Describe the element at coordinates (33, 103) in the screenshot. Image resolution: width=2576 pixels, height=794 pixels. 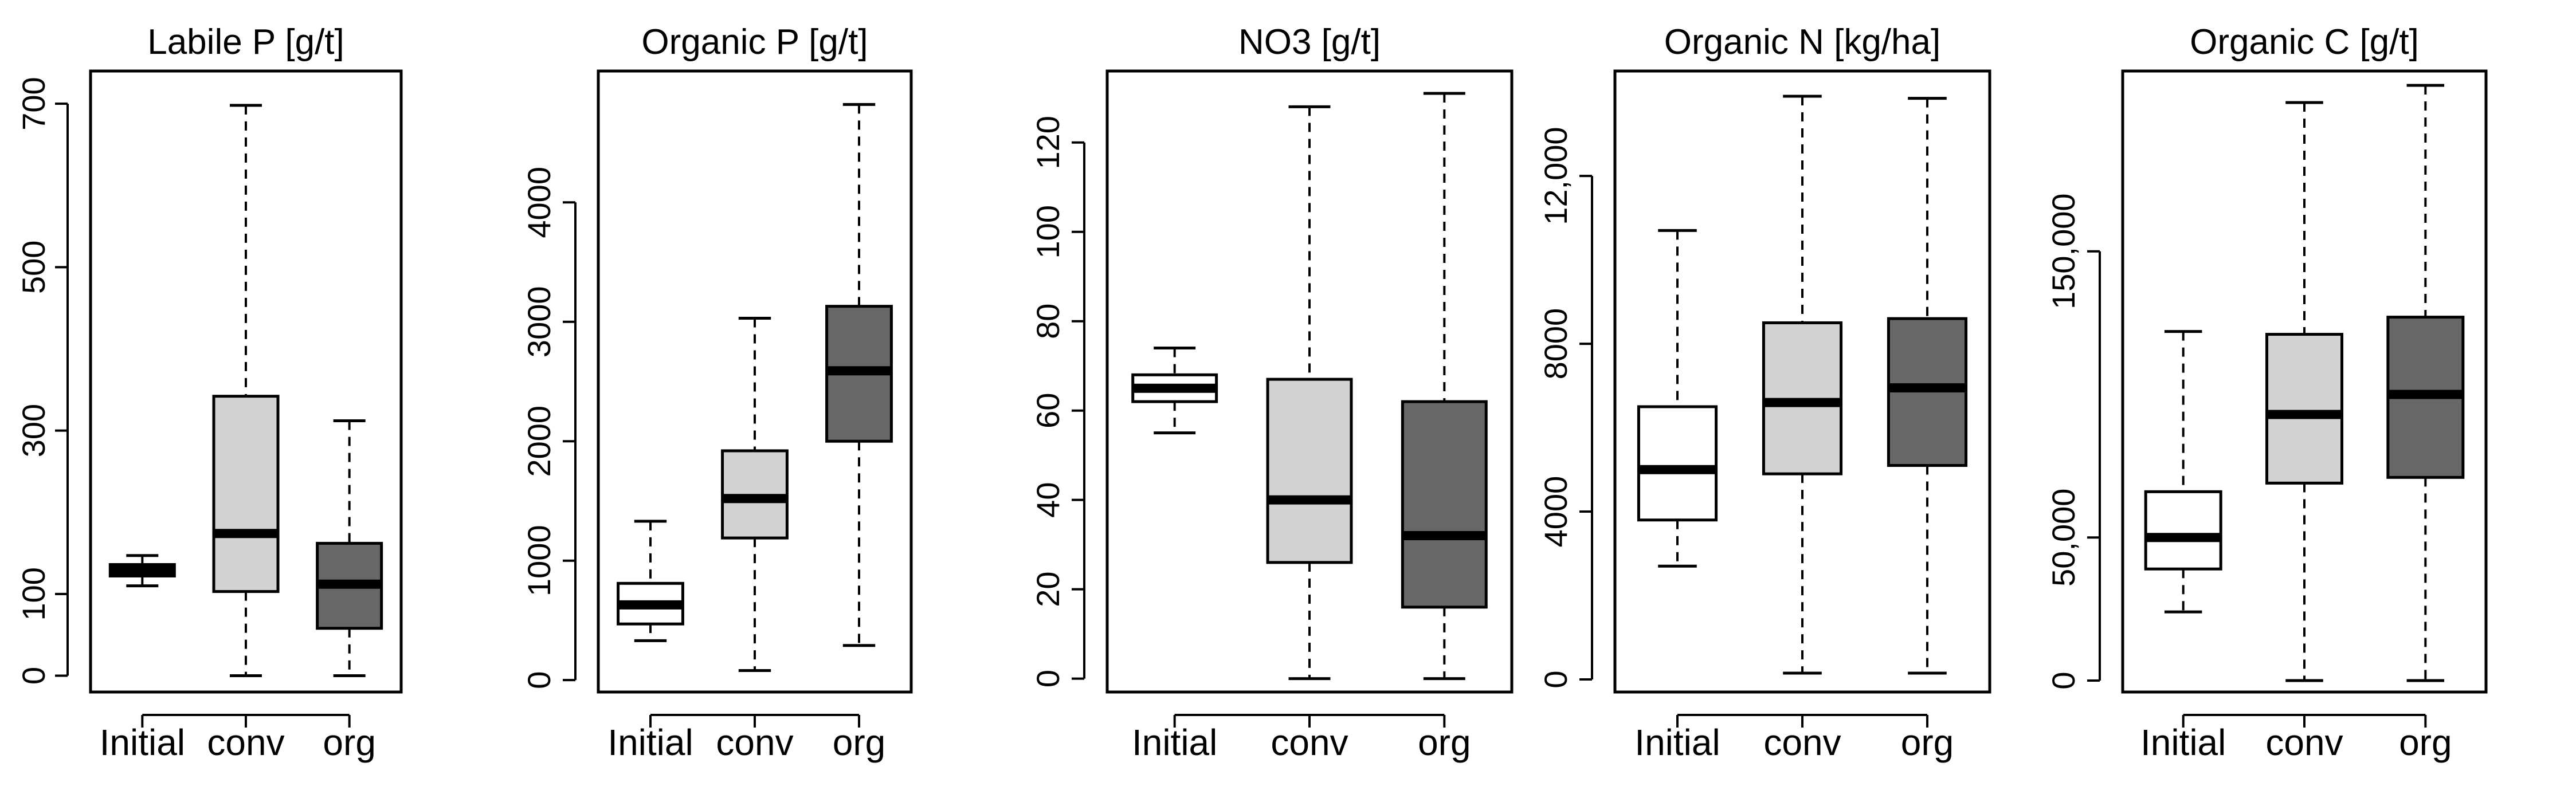
I see `y-tick-label: 700` at that location.